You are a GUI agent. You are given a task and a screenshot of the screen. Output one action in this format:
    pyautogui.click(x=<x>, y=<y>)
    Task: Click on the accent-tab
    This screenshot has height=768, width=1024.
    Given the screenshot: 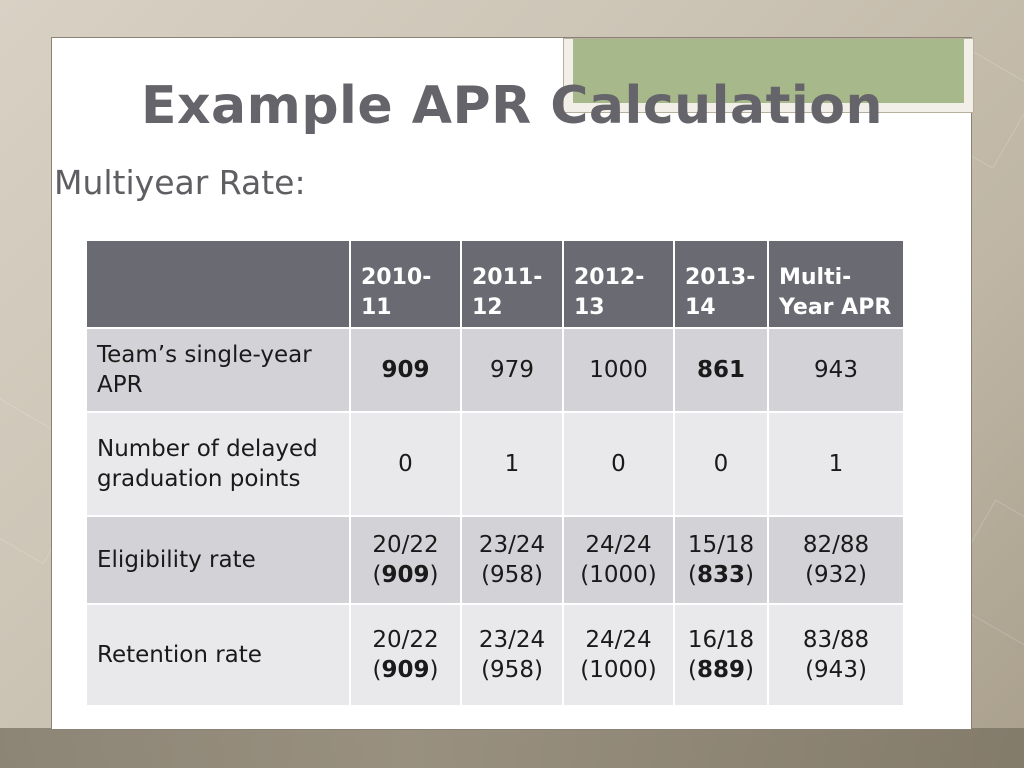 What is the action you would take?
    pyautogui.click(x=768, y=75)
    